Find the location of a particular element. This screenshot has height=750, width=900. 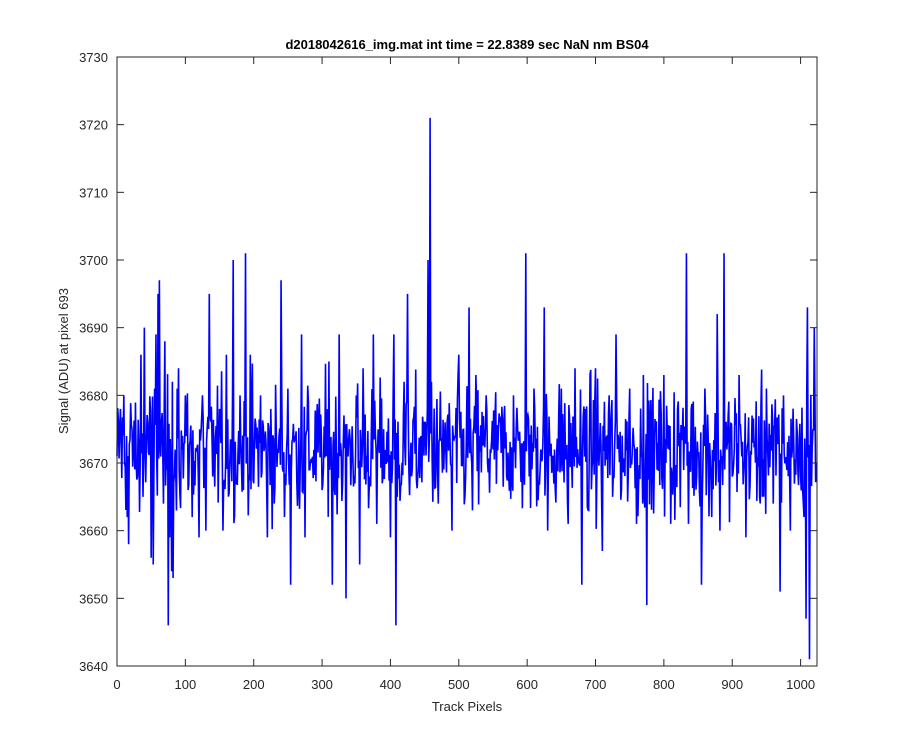

x-tick-label: 800 is located at coordinates (664, 684).